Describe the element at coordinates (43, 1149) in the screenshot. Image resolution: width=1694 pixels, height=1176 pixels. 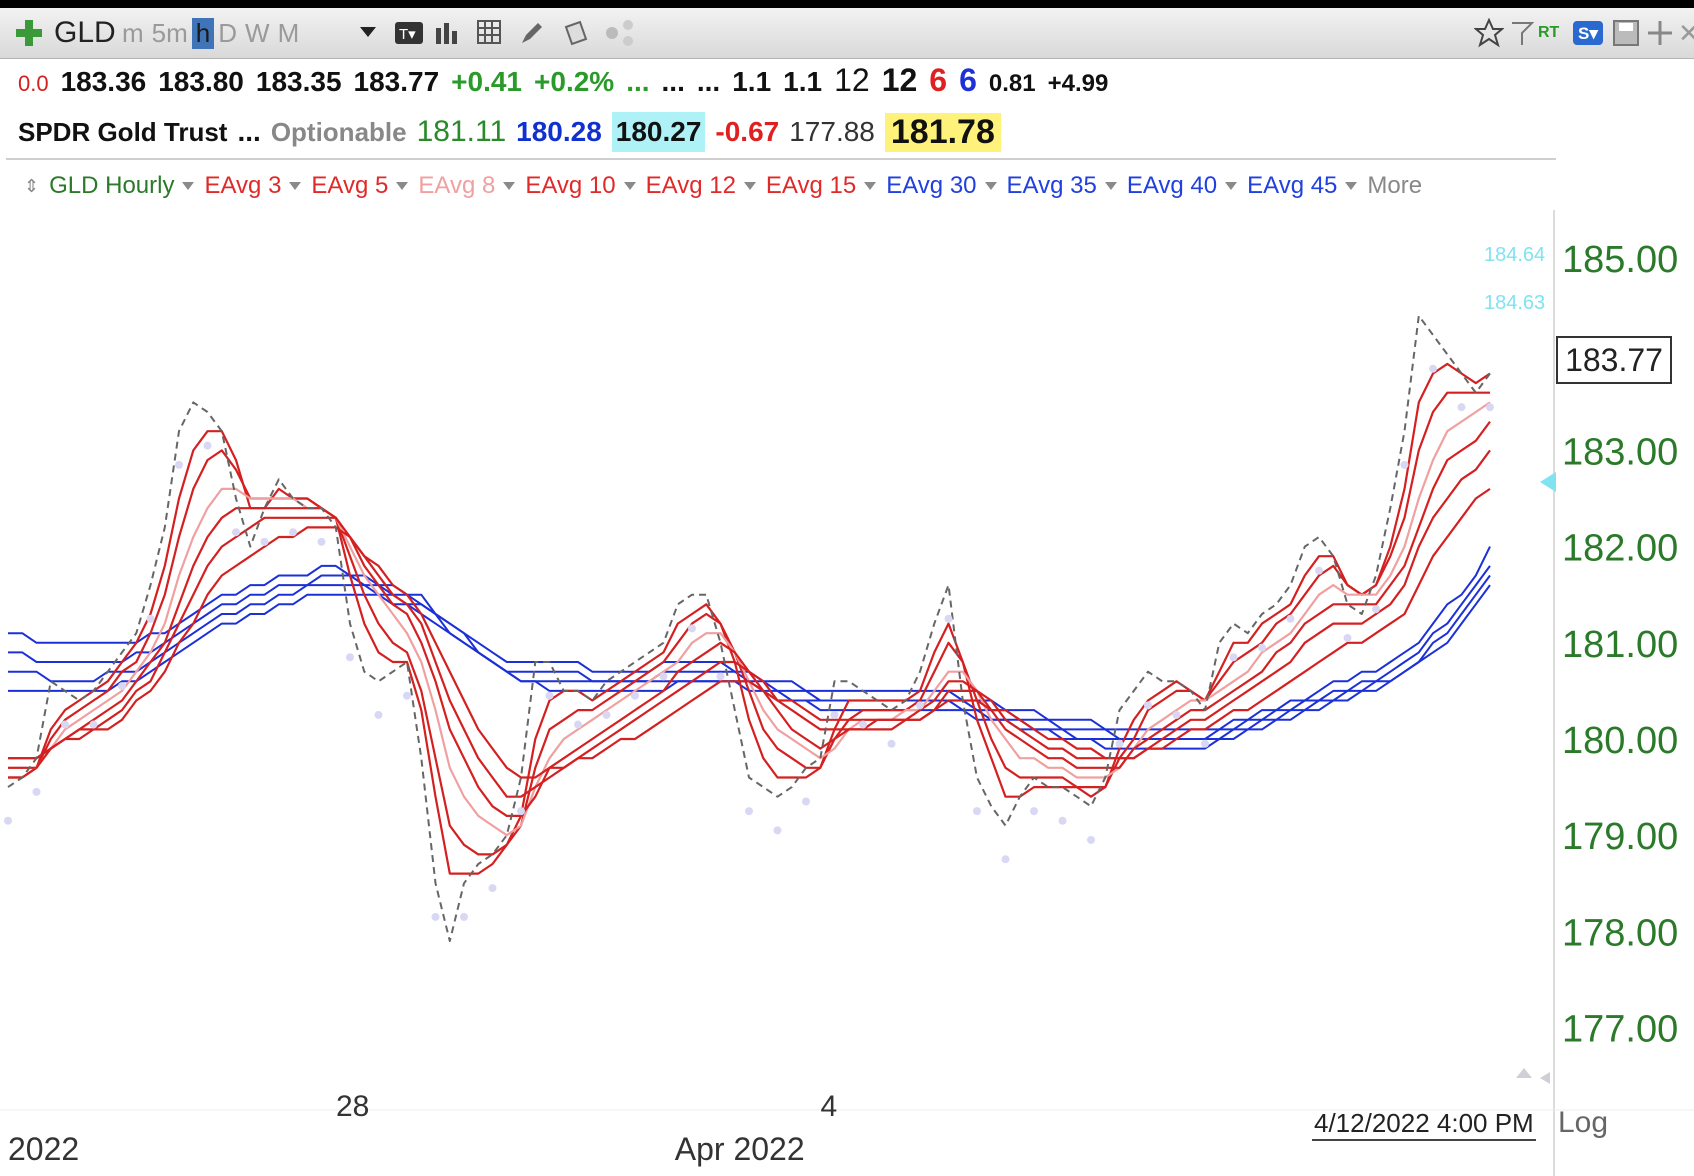
I see `x-period-label: 2022` at that location.